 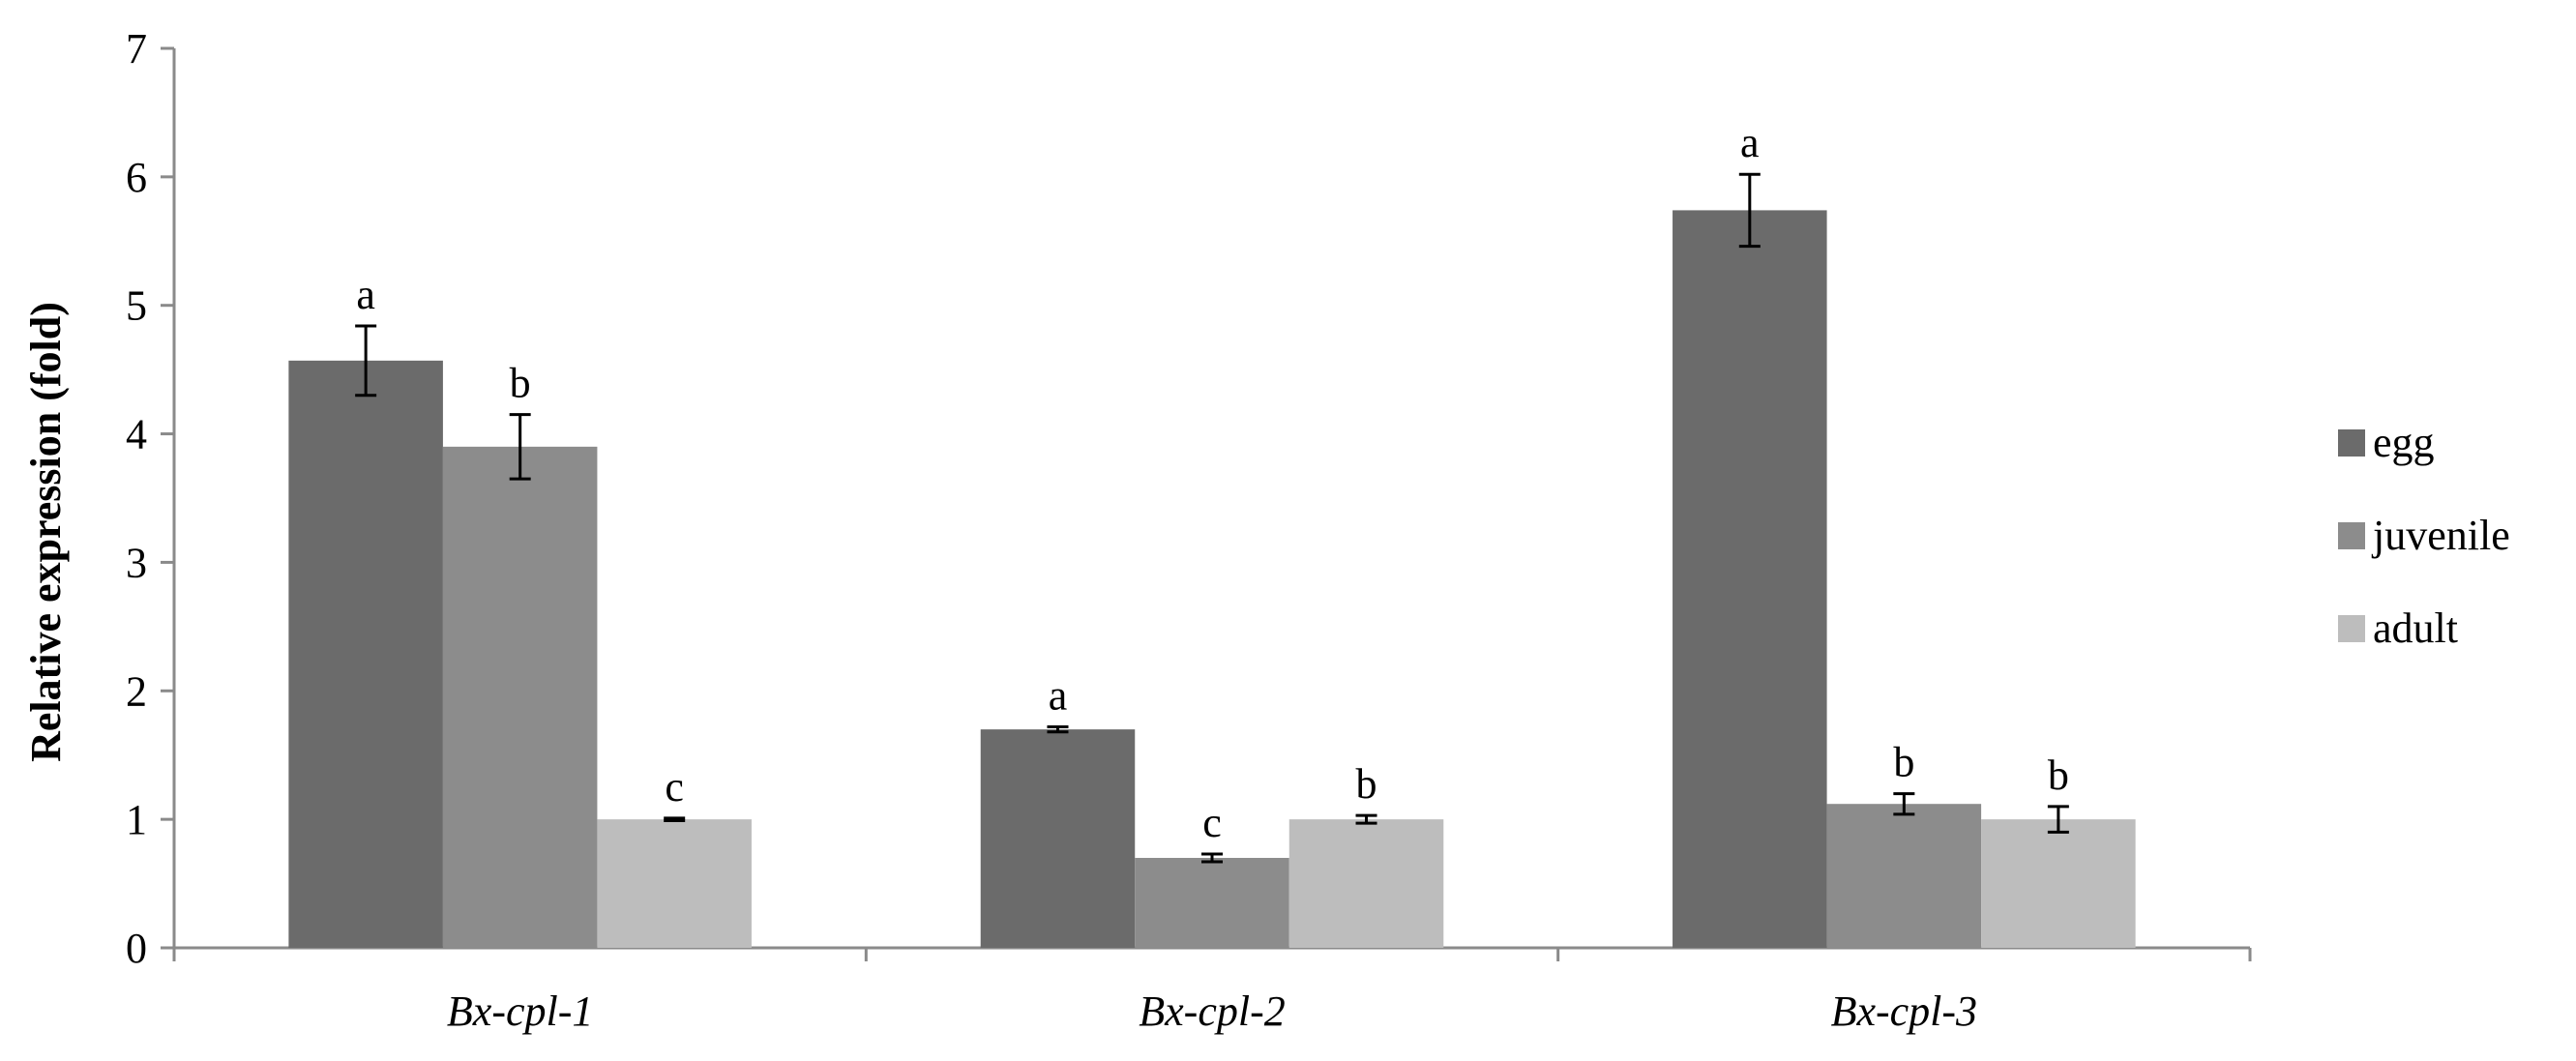 What do you see at coordinates (2351, 628) in the screenshot?
I see `legend-swatch-adult` at bounding box center [2351, 628].